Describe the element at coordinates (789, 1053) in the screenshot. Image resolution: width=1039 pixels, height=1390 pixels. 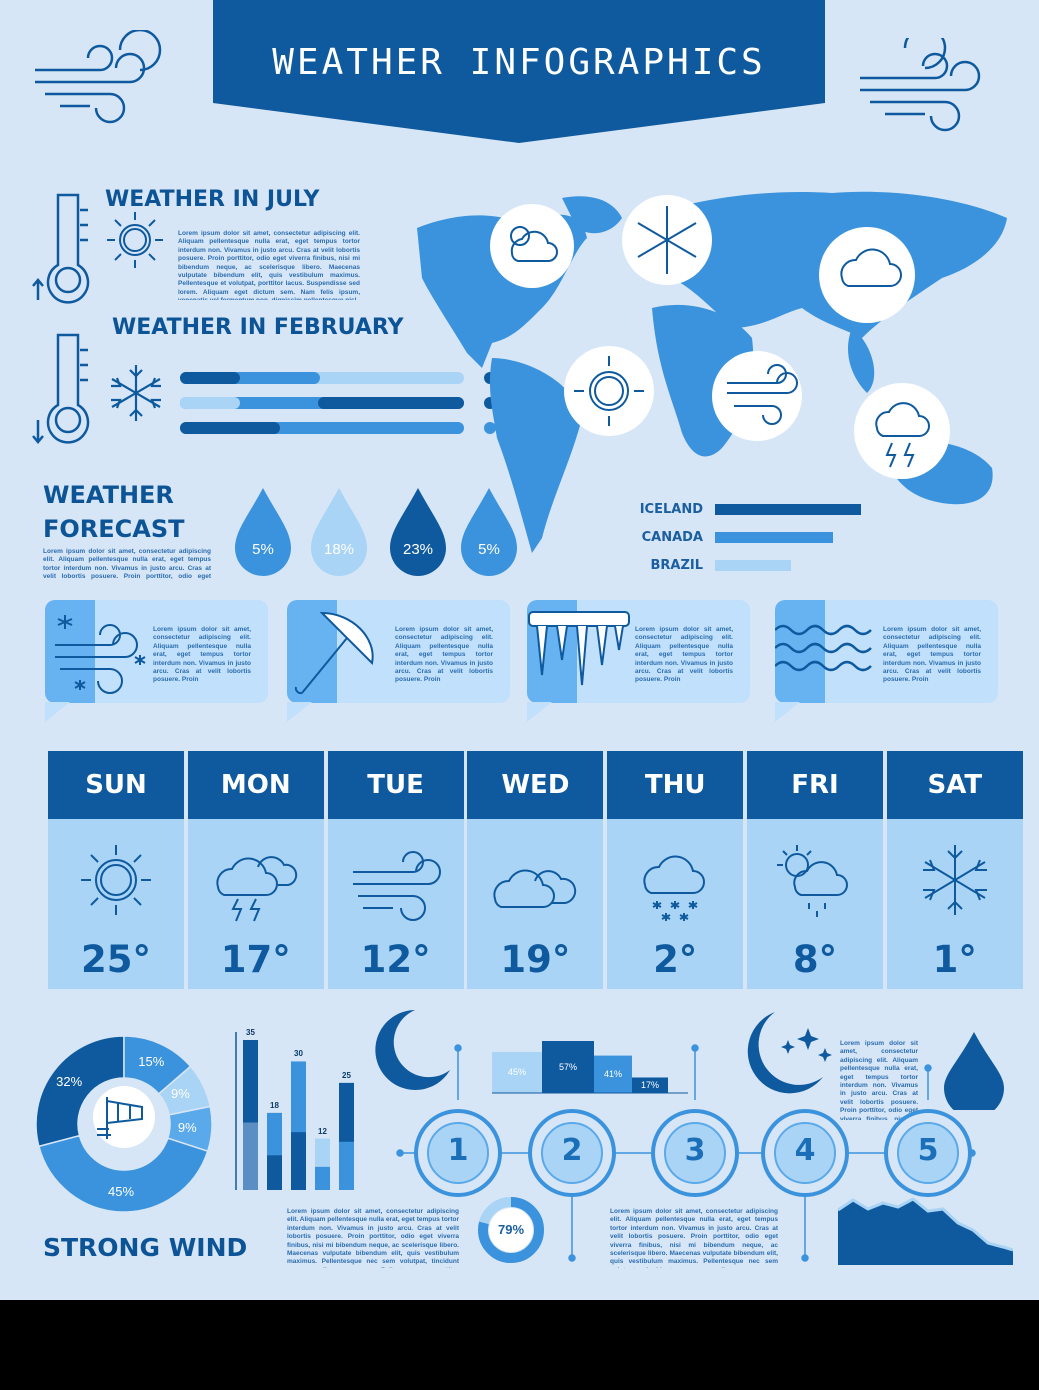
I see `moon-stars-icon` at that location.